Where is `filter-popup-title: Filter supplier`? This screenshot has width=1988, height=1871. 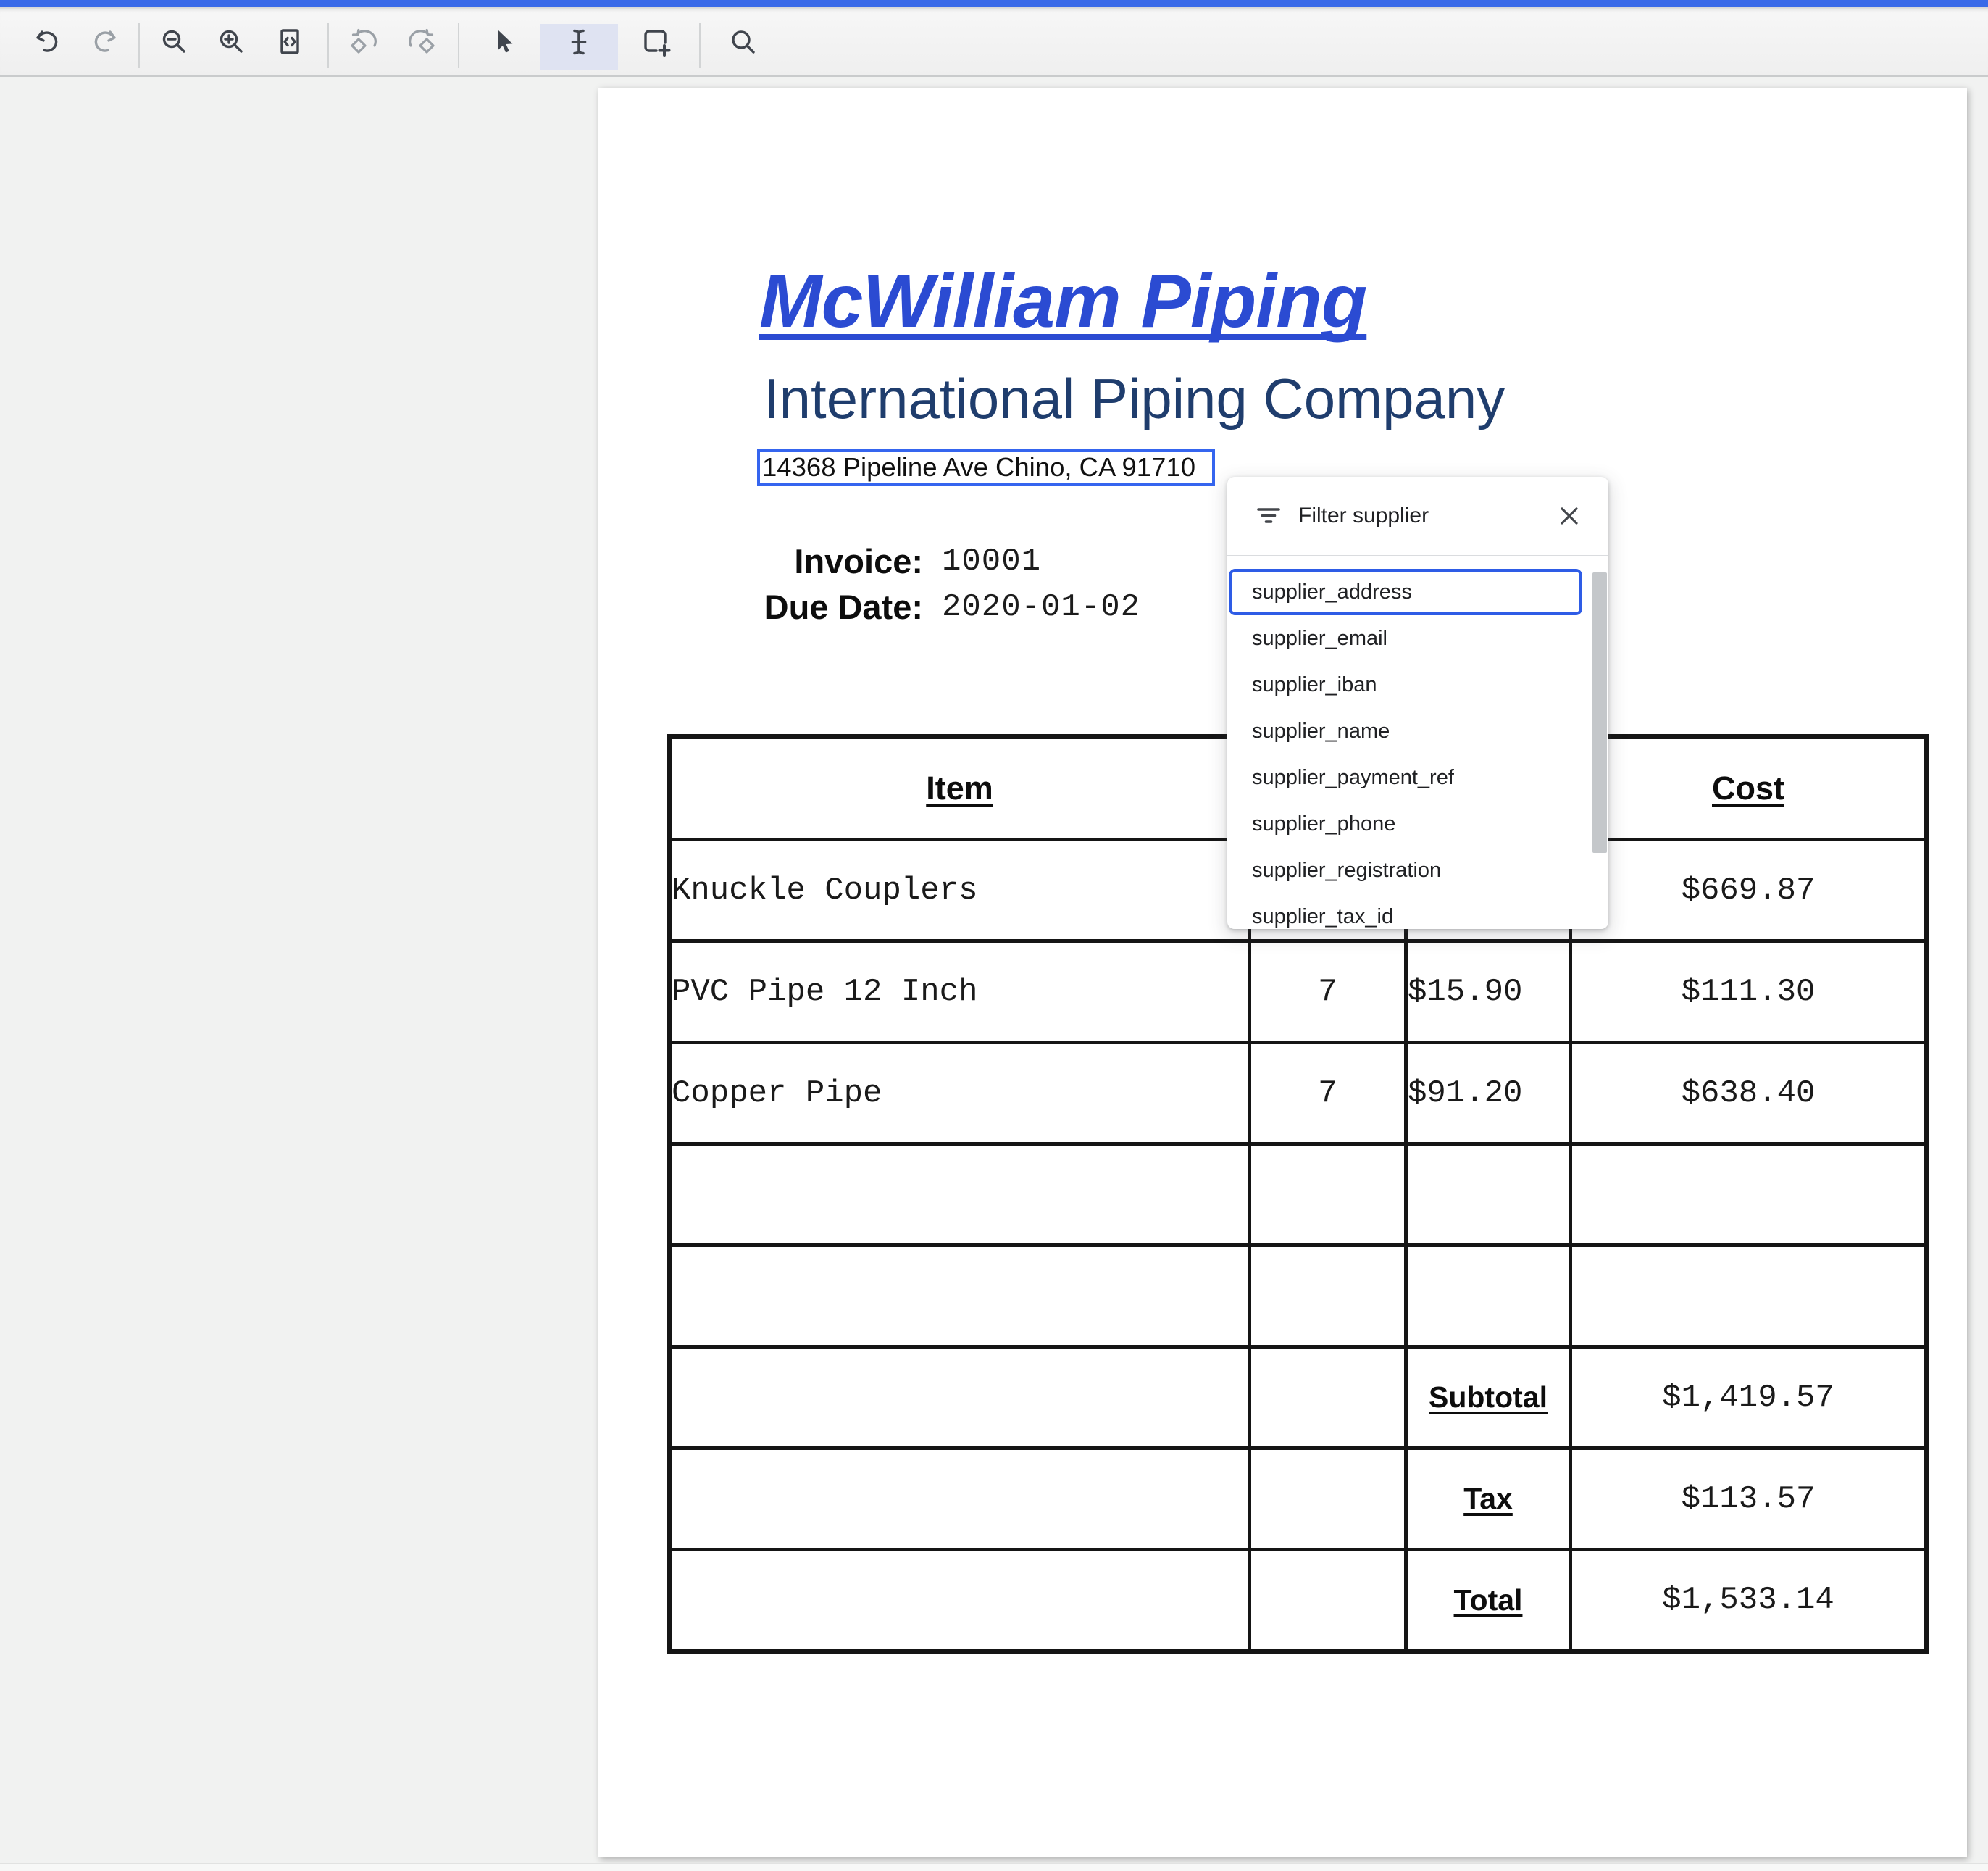 filter-popup-title: Filter supplier is located at coordinates (1363, 516).